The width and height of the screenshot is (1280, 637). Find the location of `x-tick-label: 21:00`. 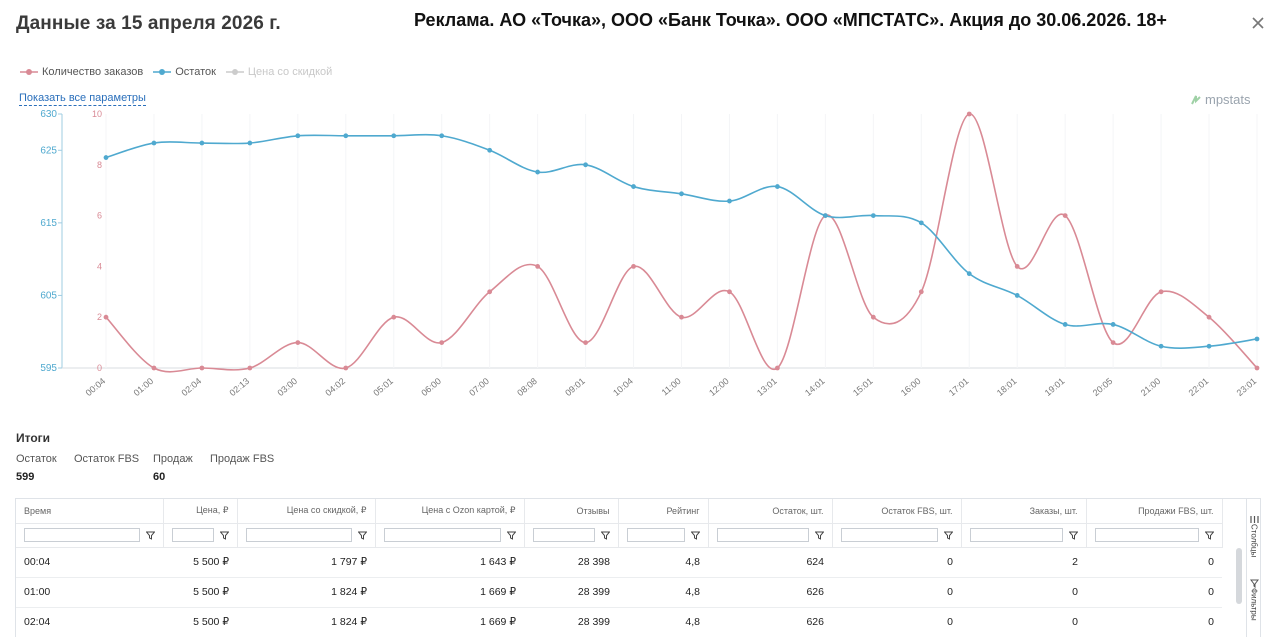

x-tick-label: 21:00 is located at coordinates (1151, 387).